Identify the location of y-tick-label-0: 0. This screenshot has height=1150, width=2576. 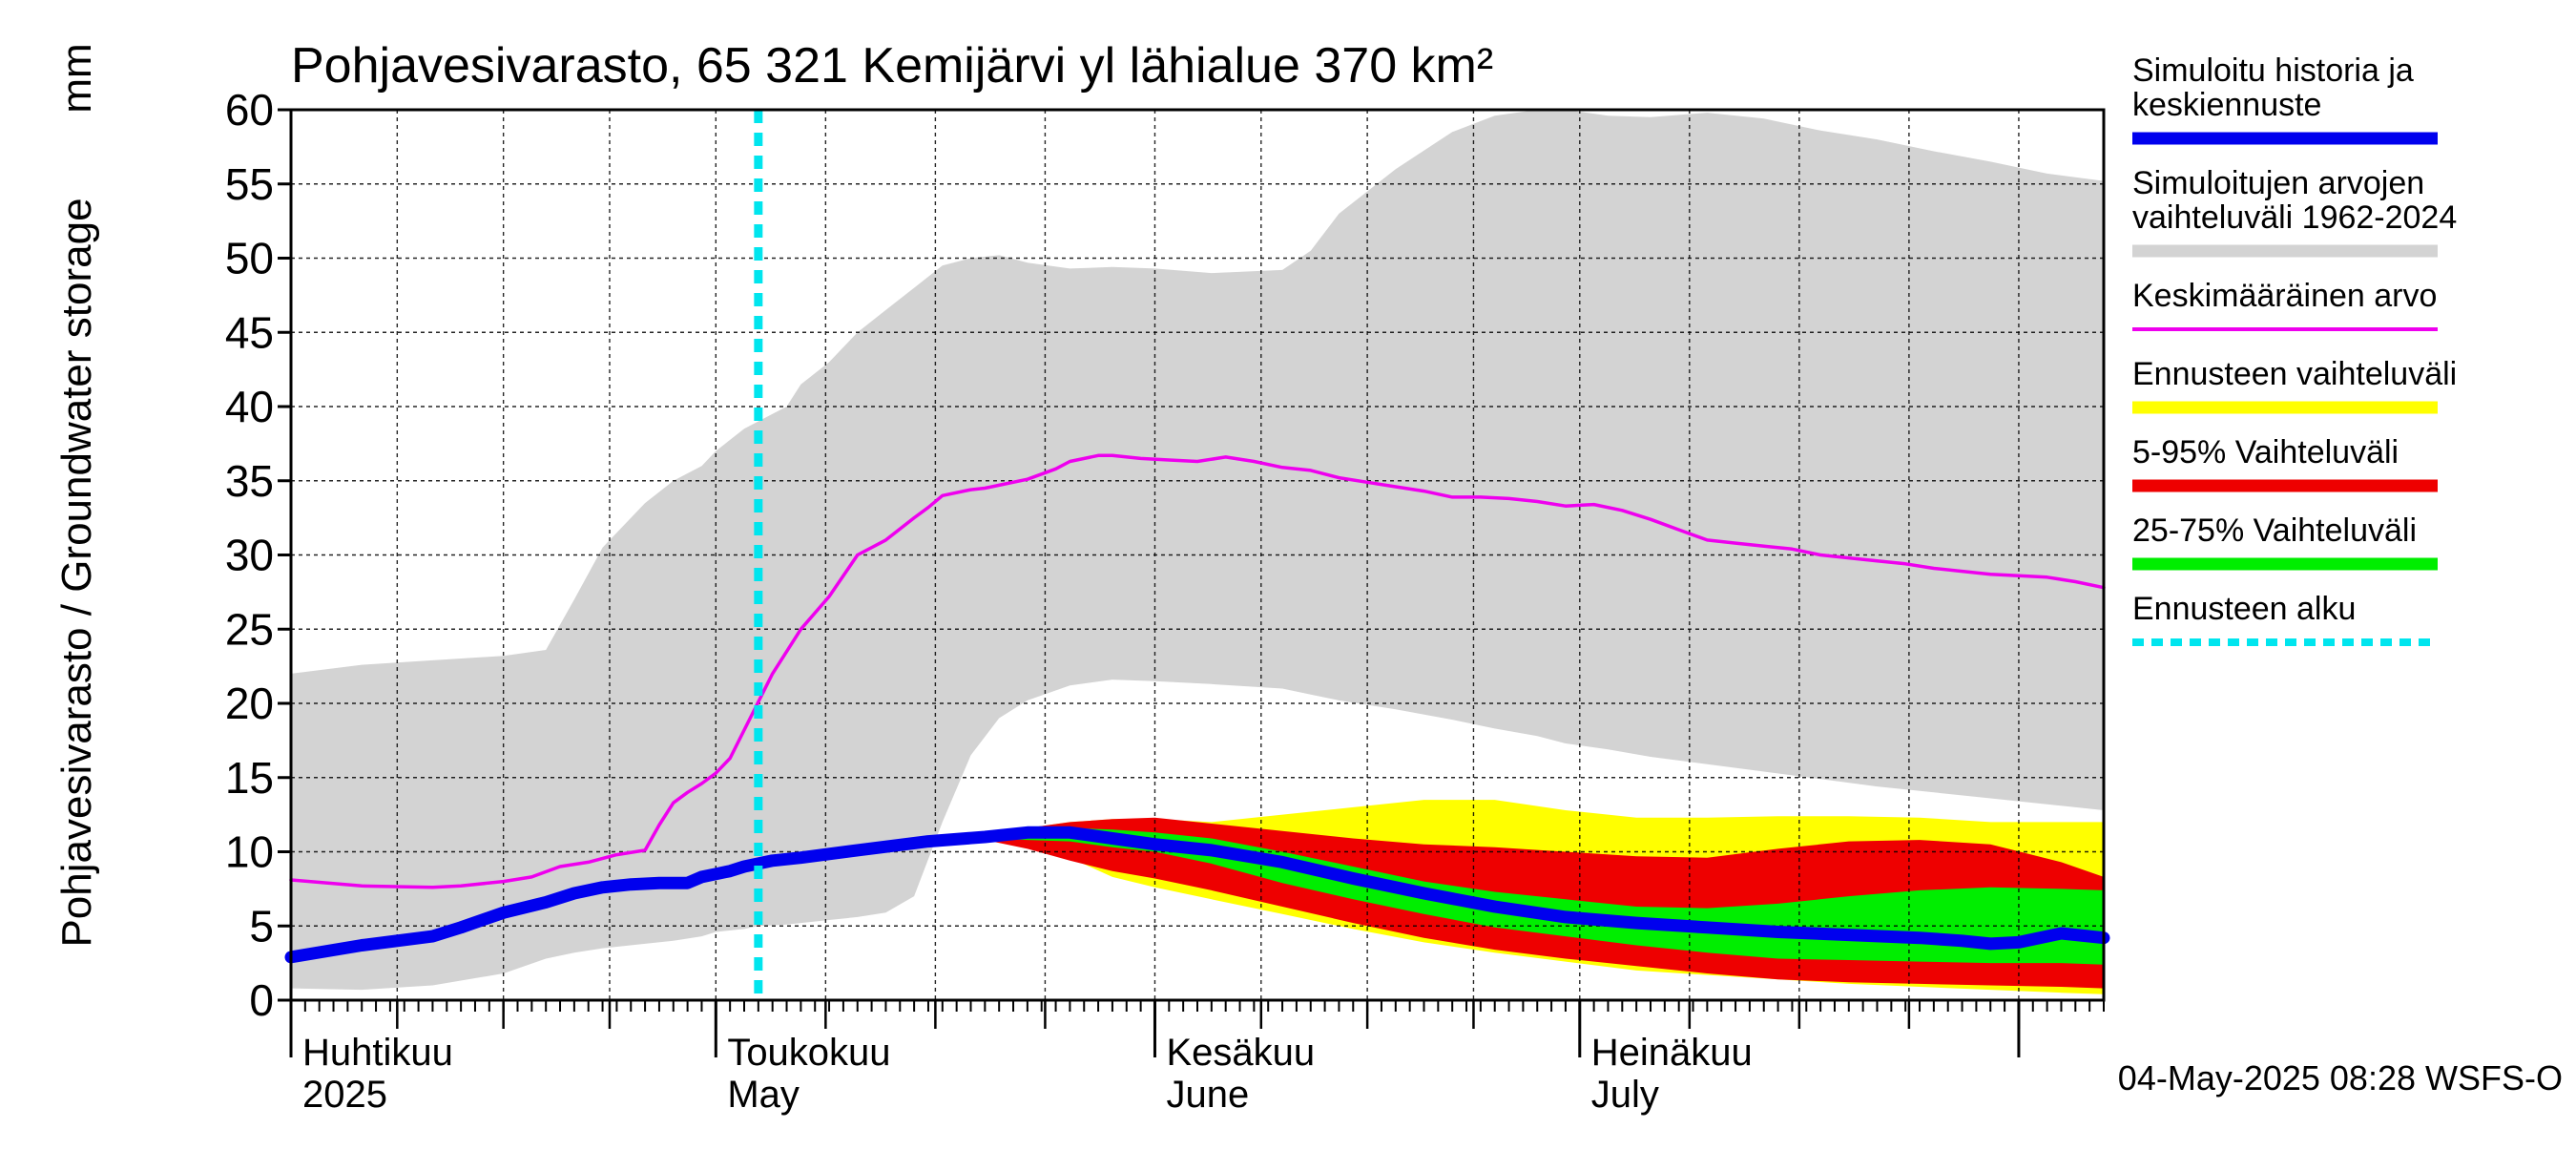
(261, 1000).